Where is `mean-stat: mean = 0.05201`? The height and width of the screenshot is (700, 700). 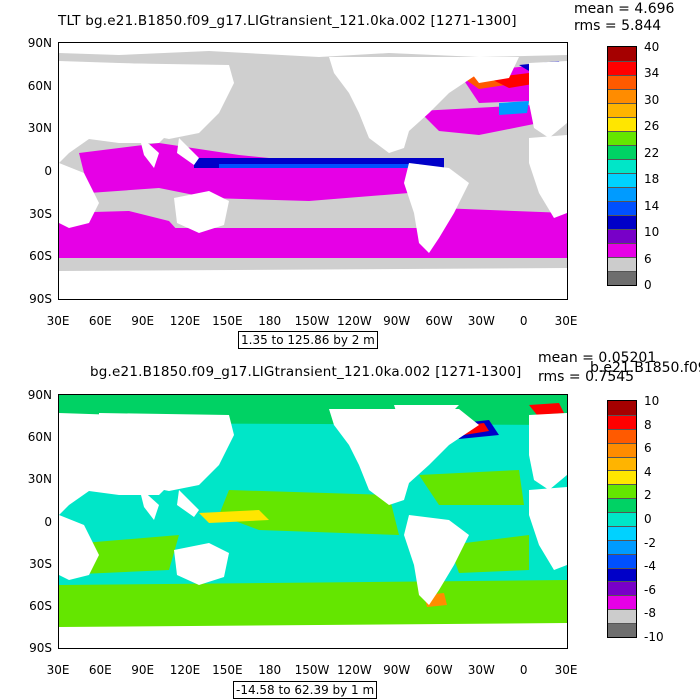
mean-stat: mean = 0.05201 is located at coordinates (597, 358).